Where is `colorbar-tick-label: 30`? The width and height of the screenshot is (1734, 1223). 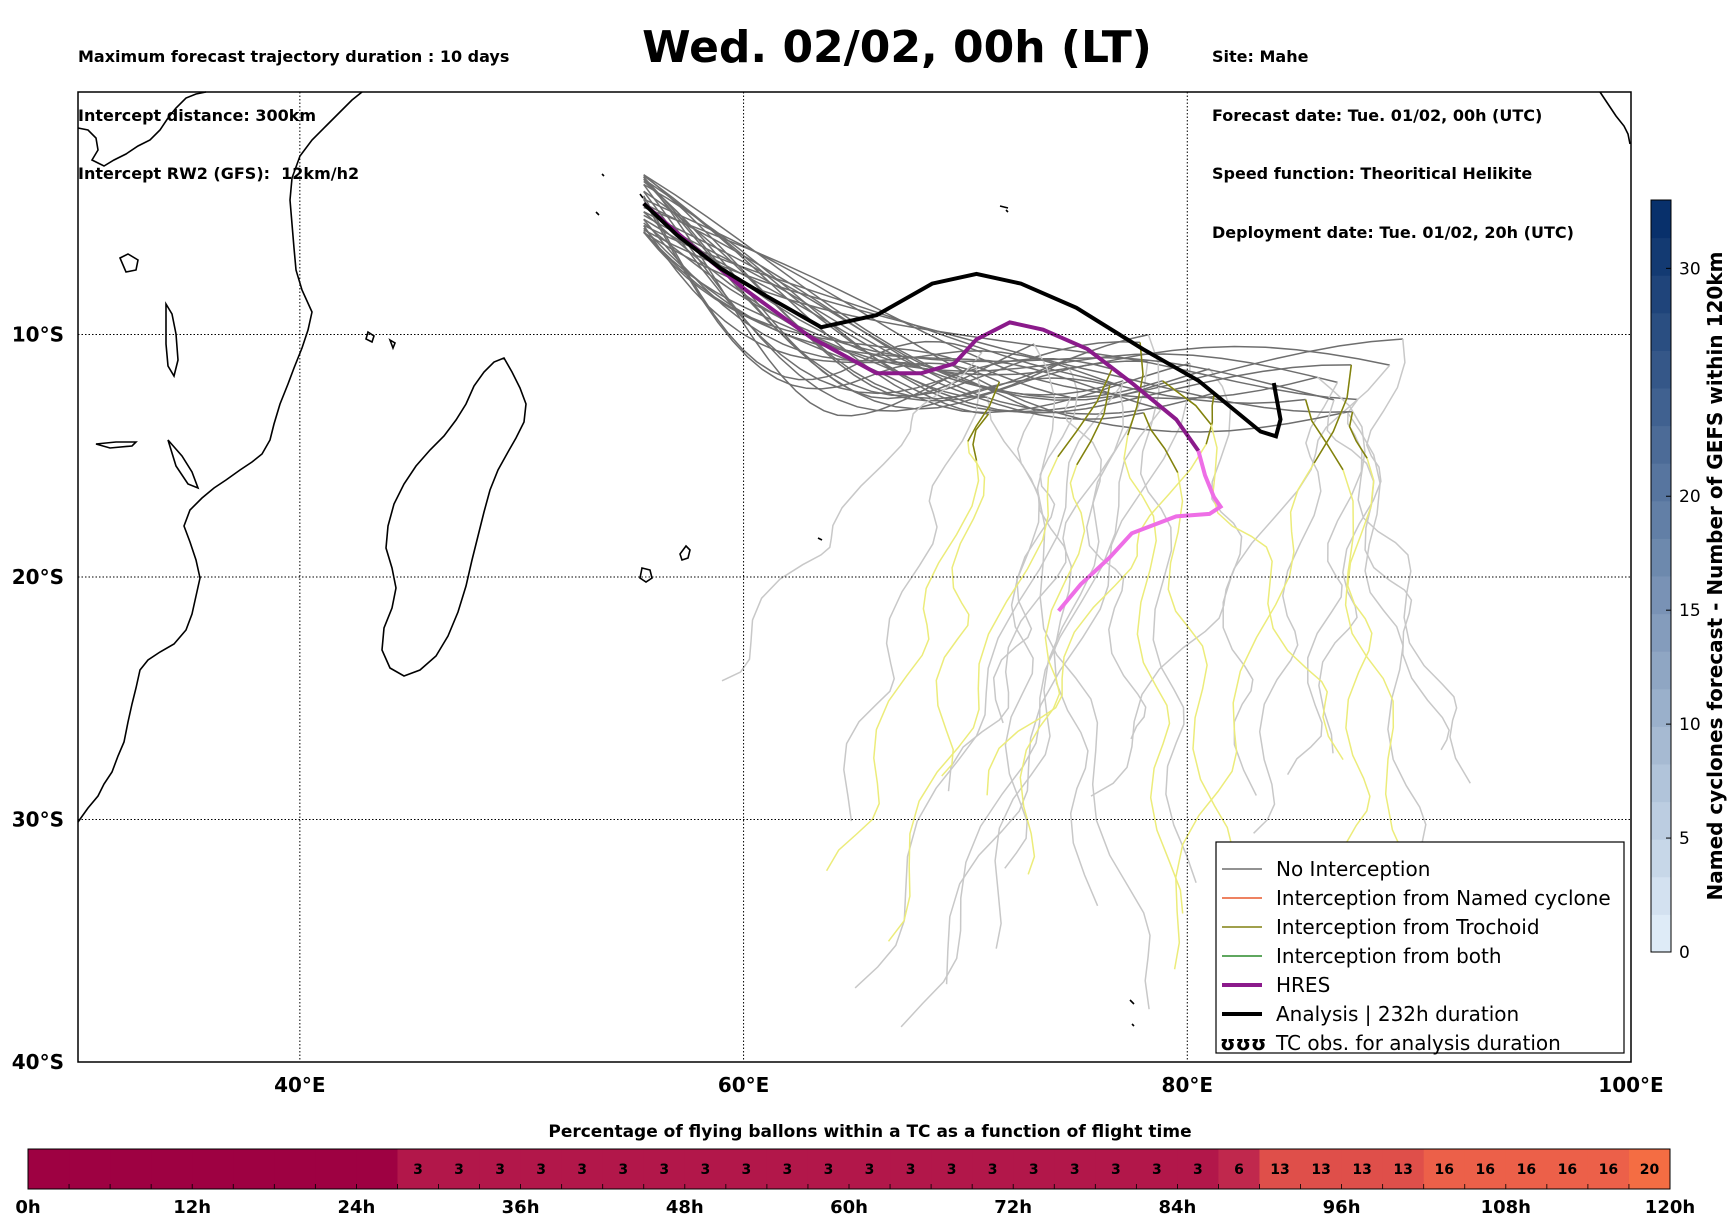
colorbar-tick-label: 30 is located at coordinates (1690, 269).